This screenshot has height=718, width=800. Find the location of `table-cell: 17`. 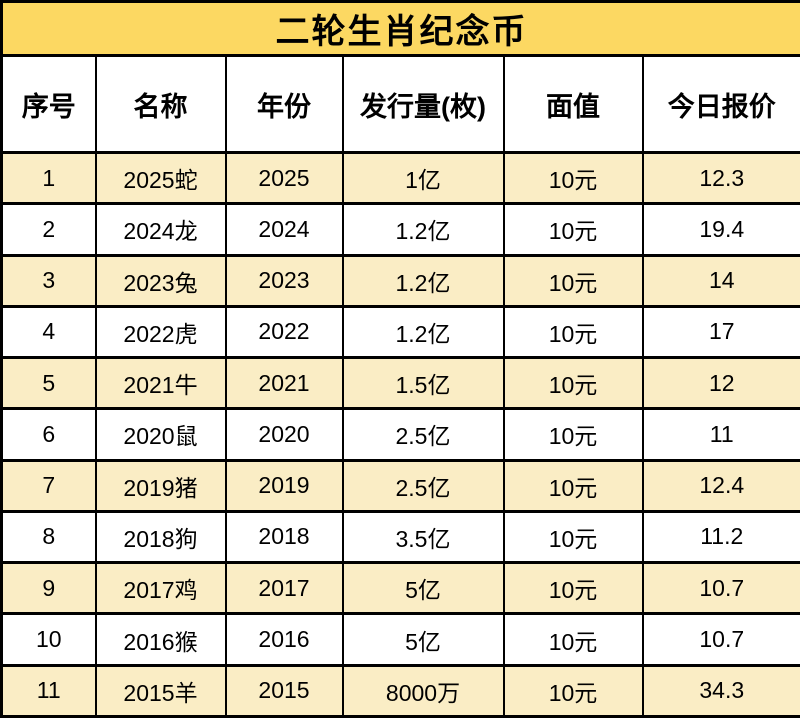

table-cell: 17 is located at coordinates (720, 332).